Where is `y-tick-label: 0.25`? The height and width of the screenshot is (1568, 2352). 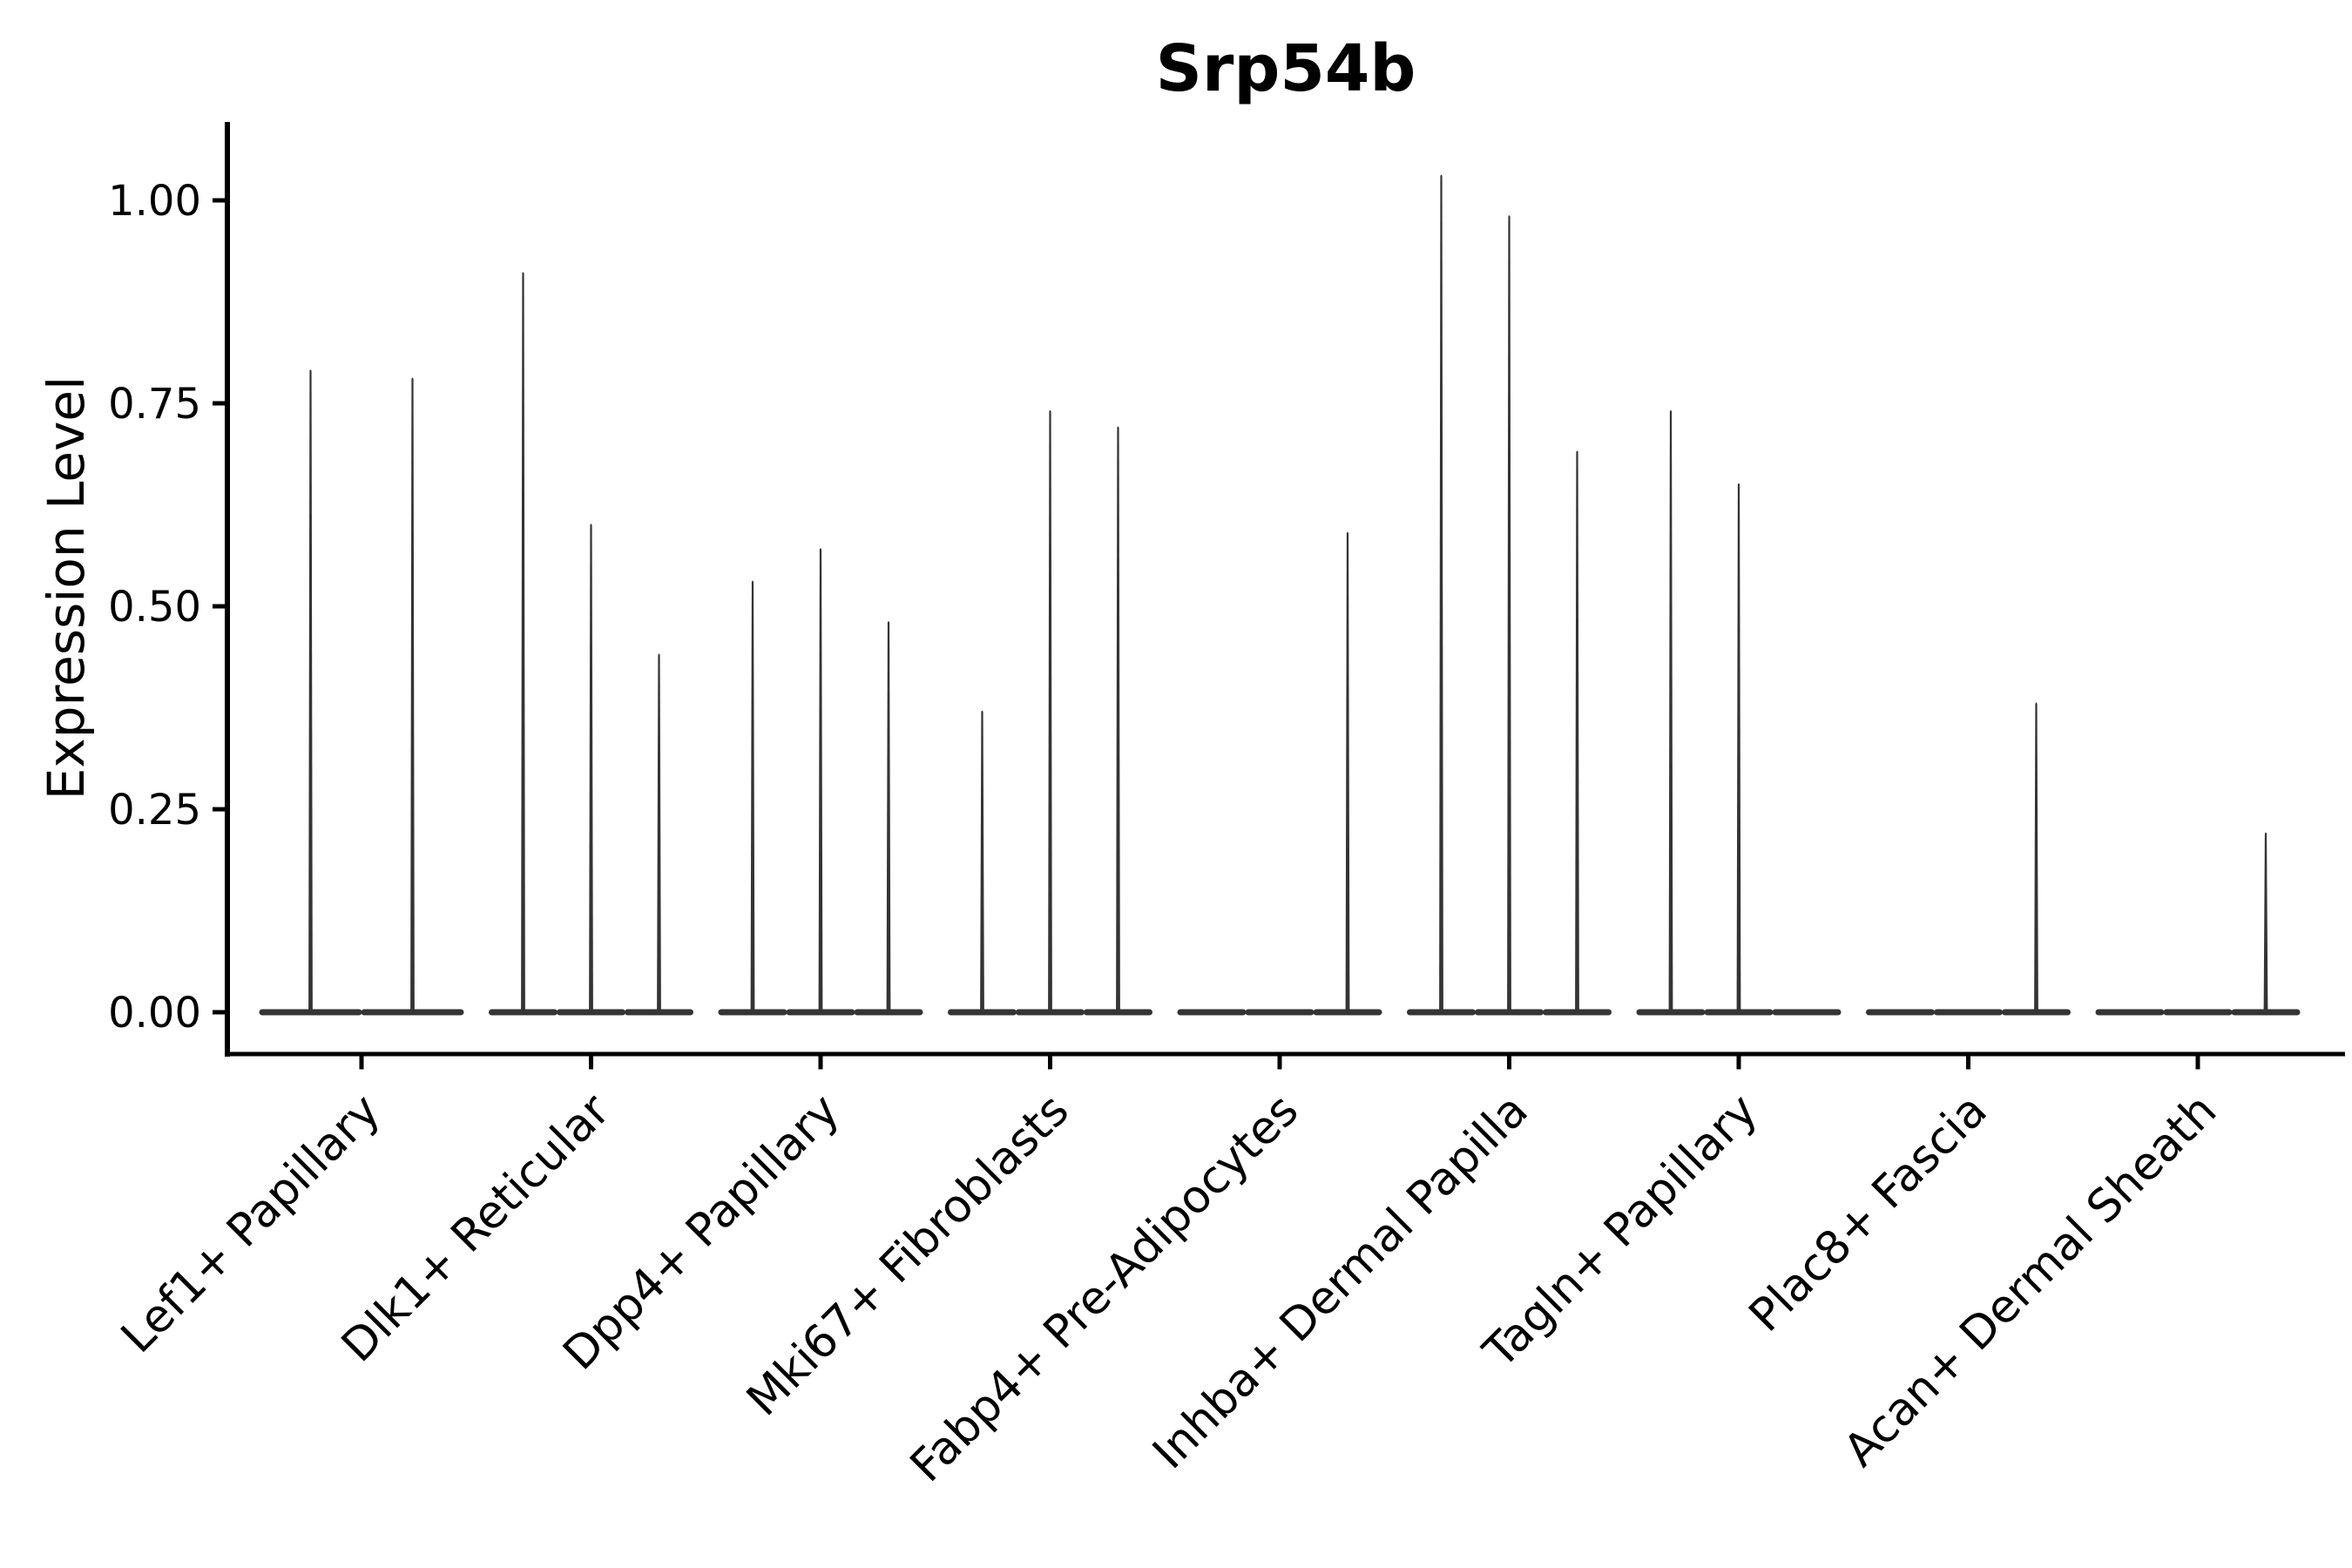
y-tick-label: 0.25 is located at coordinates (154, 810).